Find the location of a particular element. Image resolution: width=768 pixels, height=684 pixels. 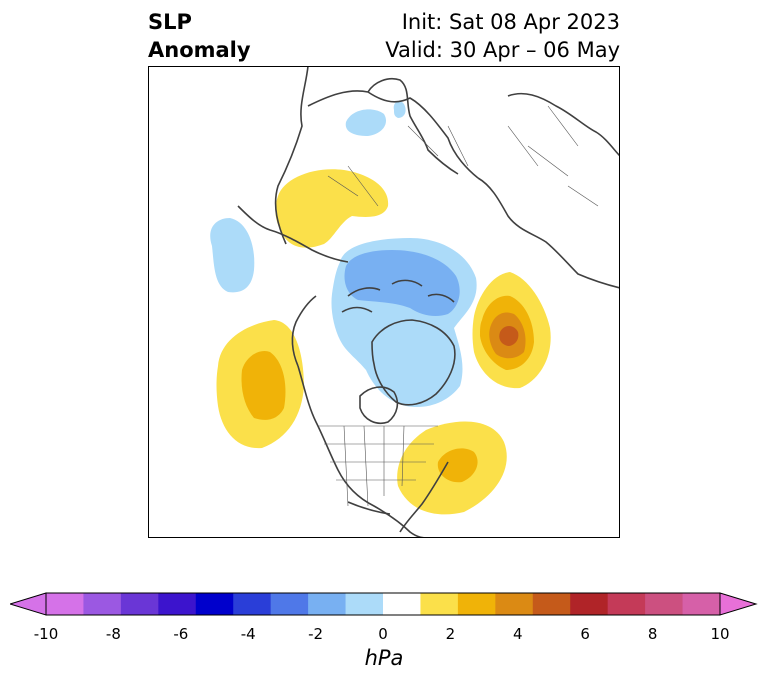

colorbar-tick-label: 0 is located at coordinates (383, 634).